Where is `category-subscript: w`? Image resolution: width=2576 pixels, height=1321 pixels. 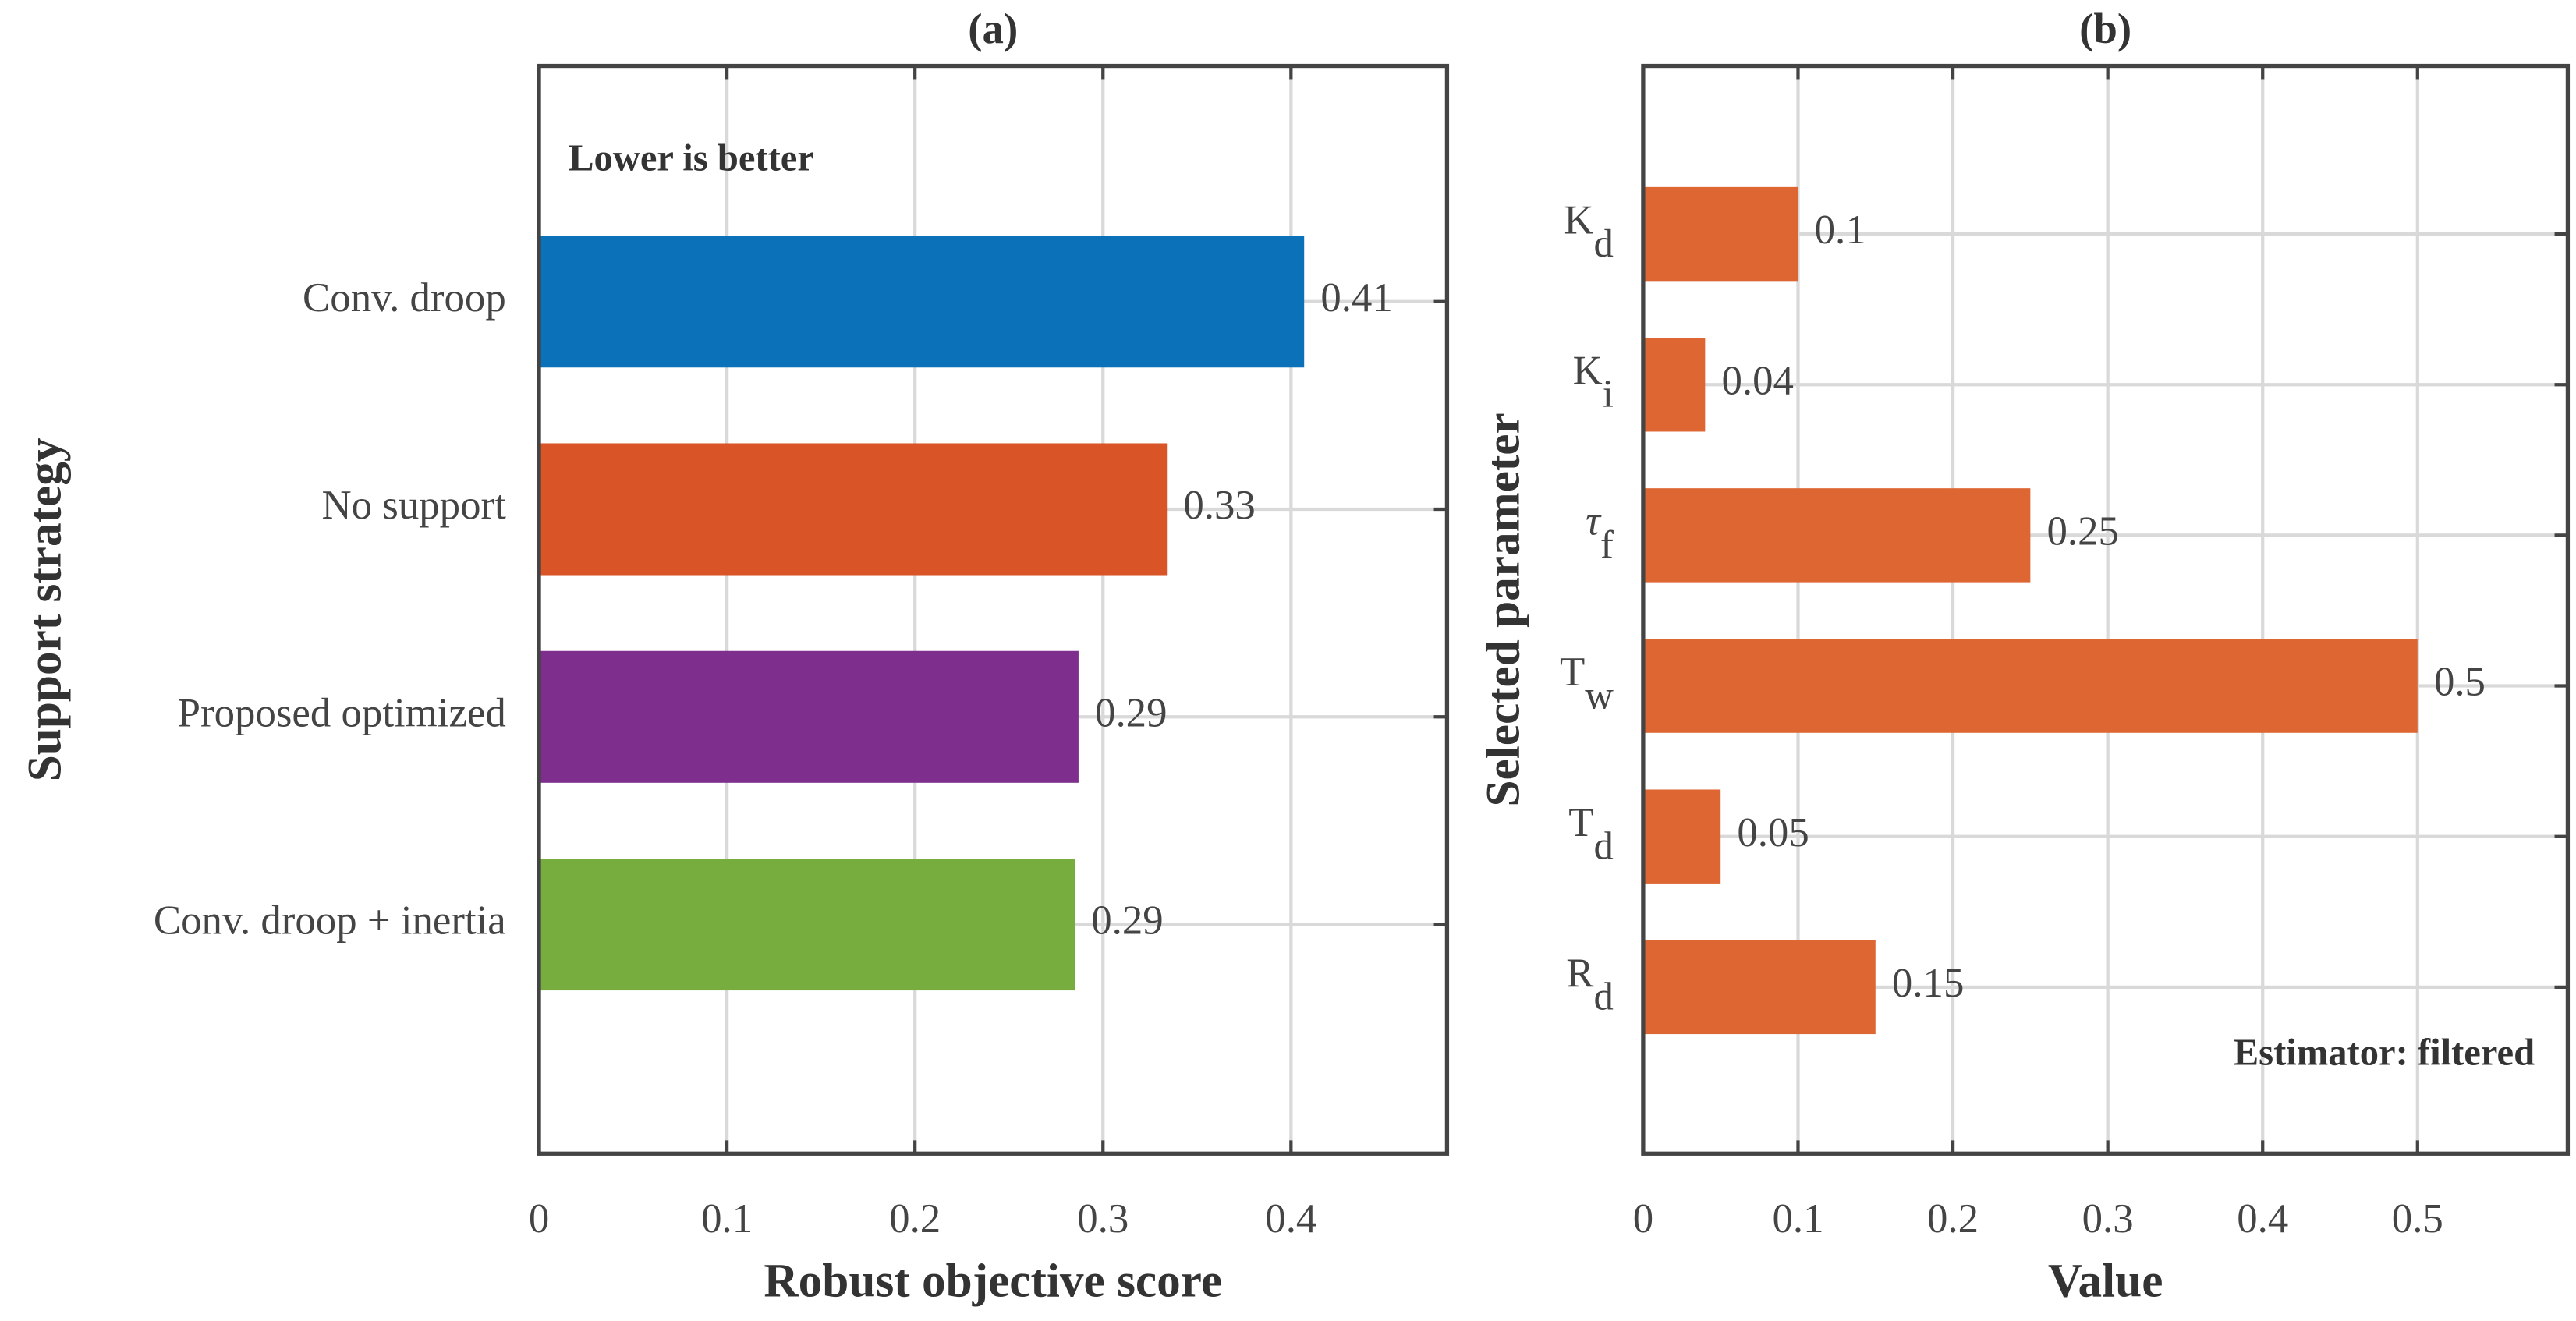
category-subscript: w is located at coordinates (1600, 695).